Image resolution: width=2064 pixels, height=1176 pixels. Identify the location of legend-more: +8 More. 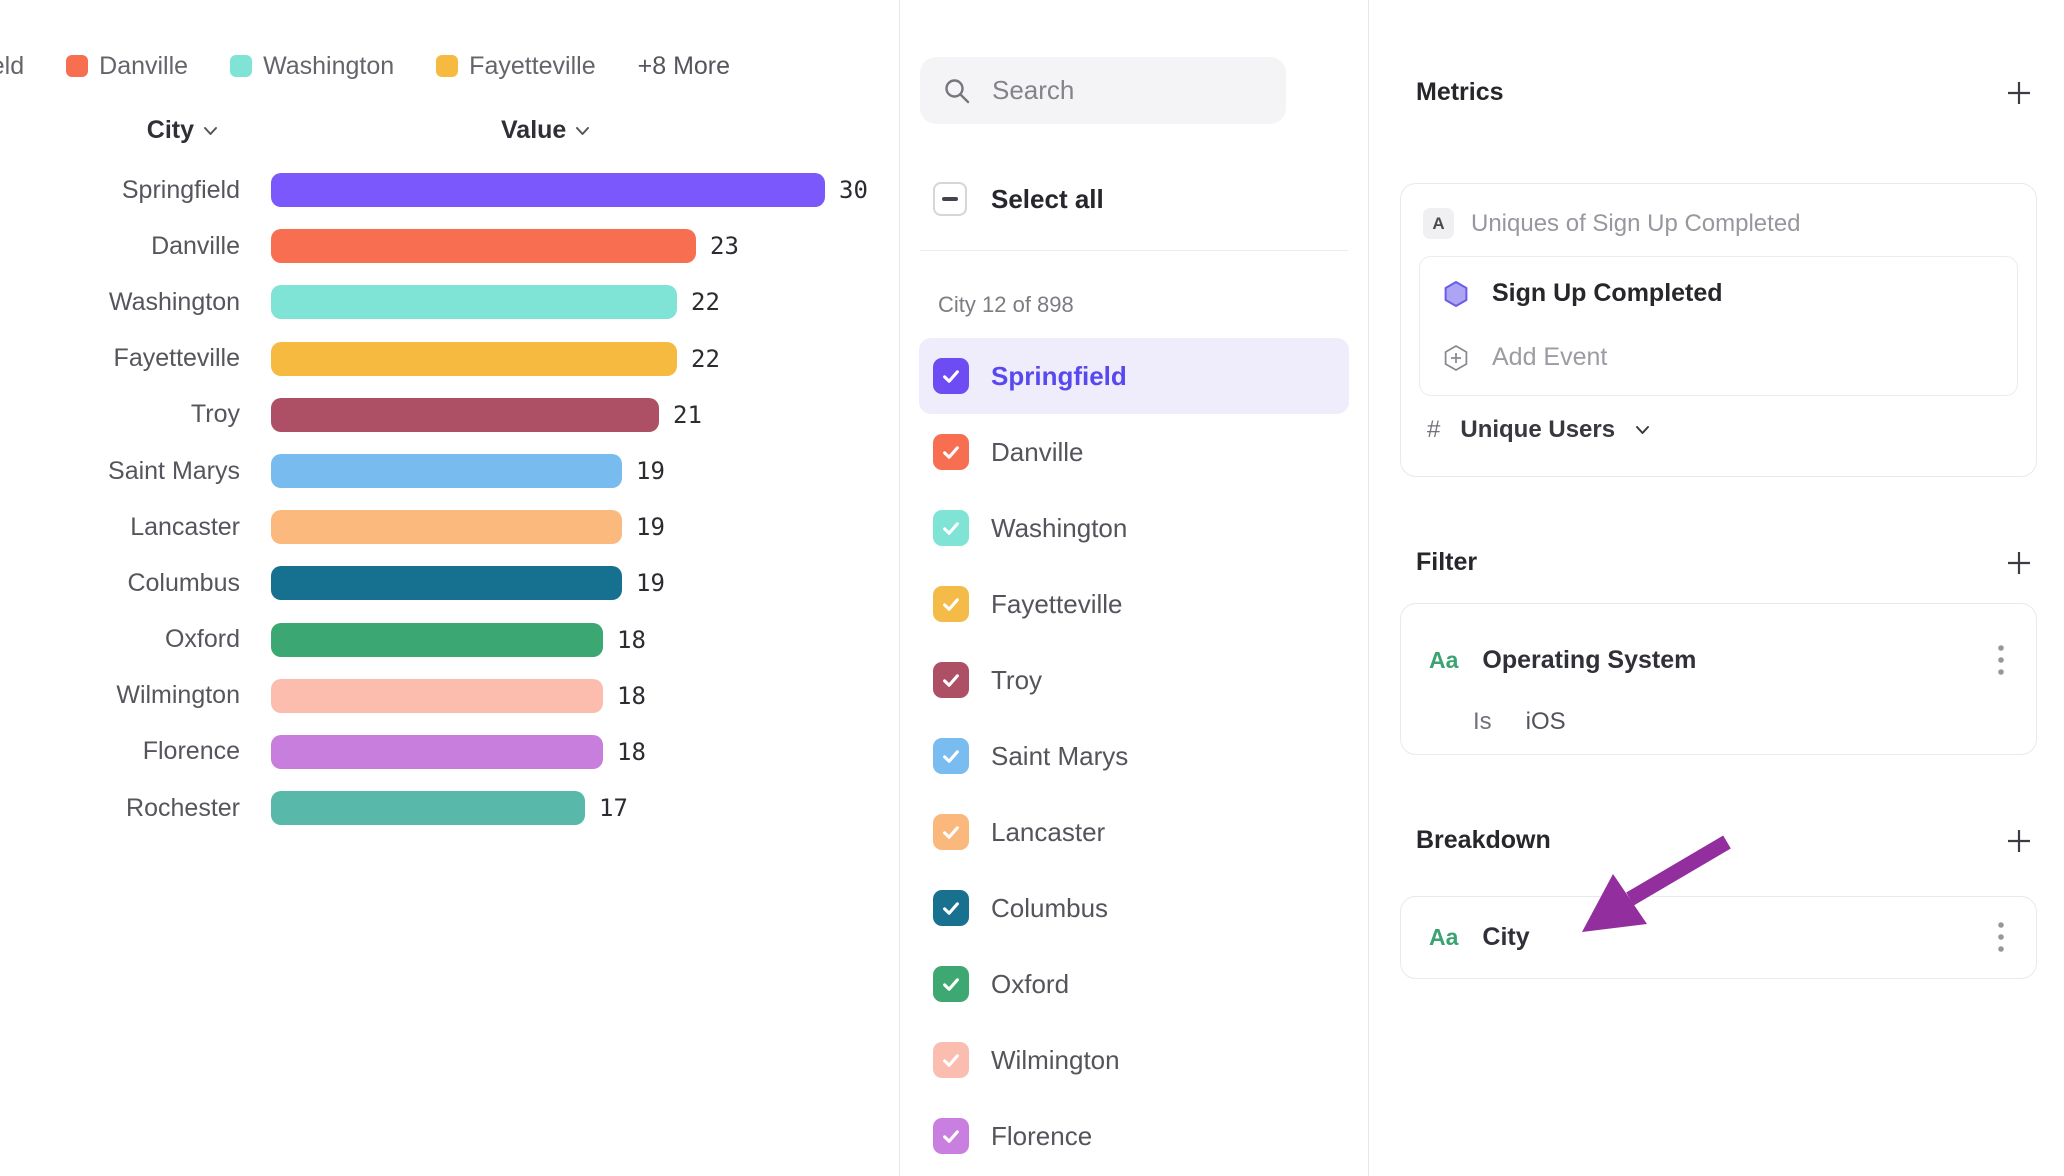
(684, 65).